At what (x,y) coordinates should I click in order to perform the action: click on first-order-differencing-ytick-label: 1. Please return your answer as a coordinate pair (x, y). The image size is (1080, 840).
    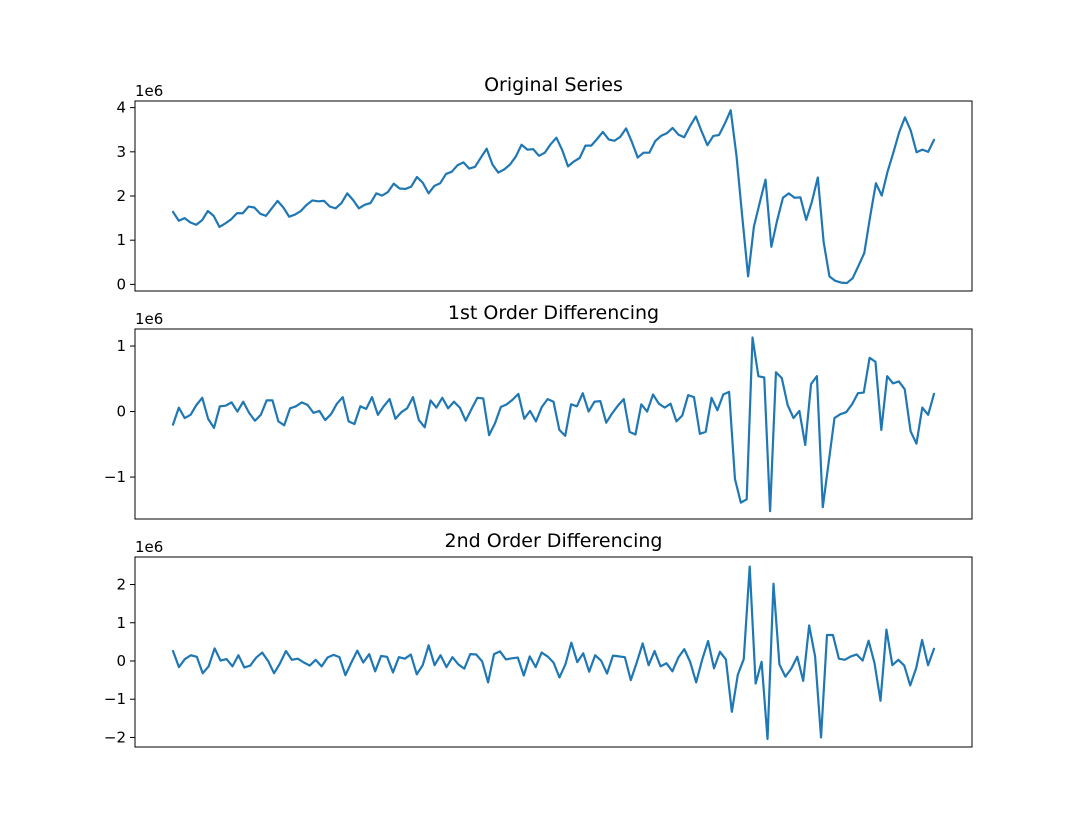
    Looking at the image, I should click on (121, 346).